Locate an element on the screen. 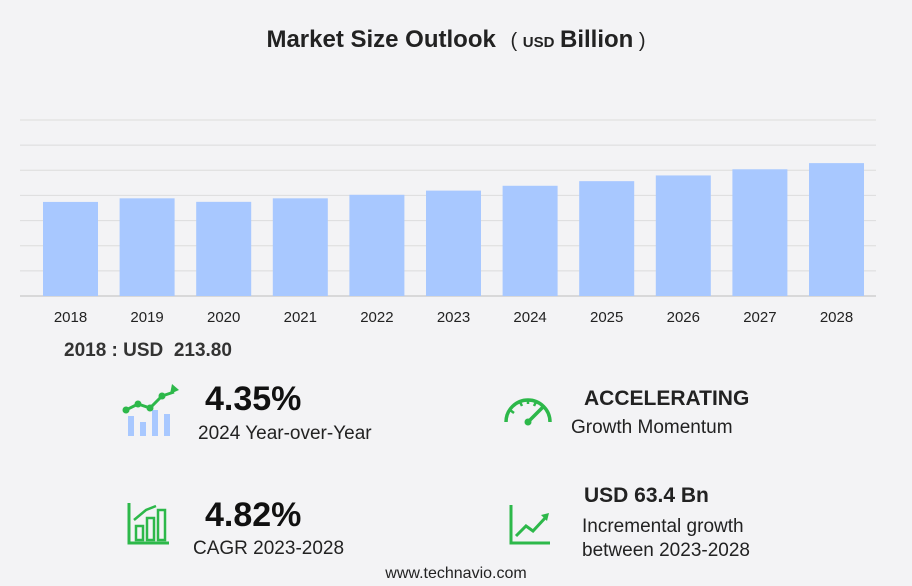 The width and height of the screenshot is (912, 586). x-tick-label-2027: 2027 is located at coordinates (759, 317).